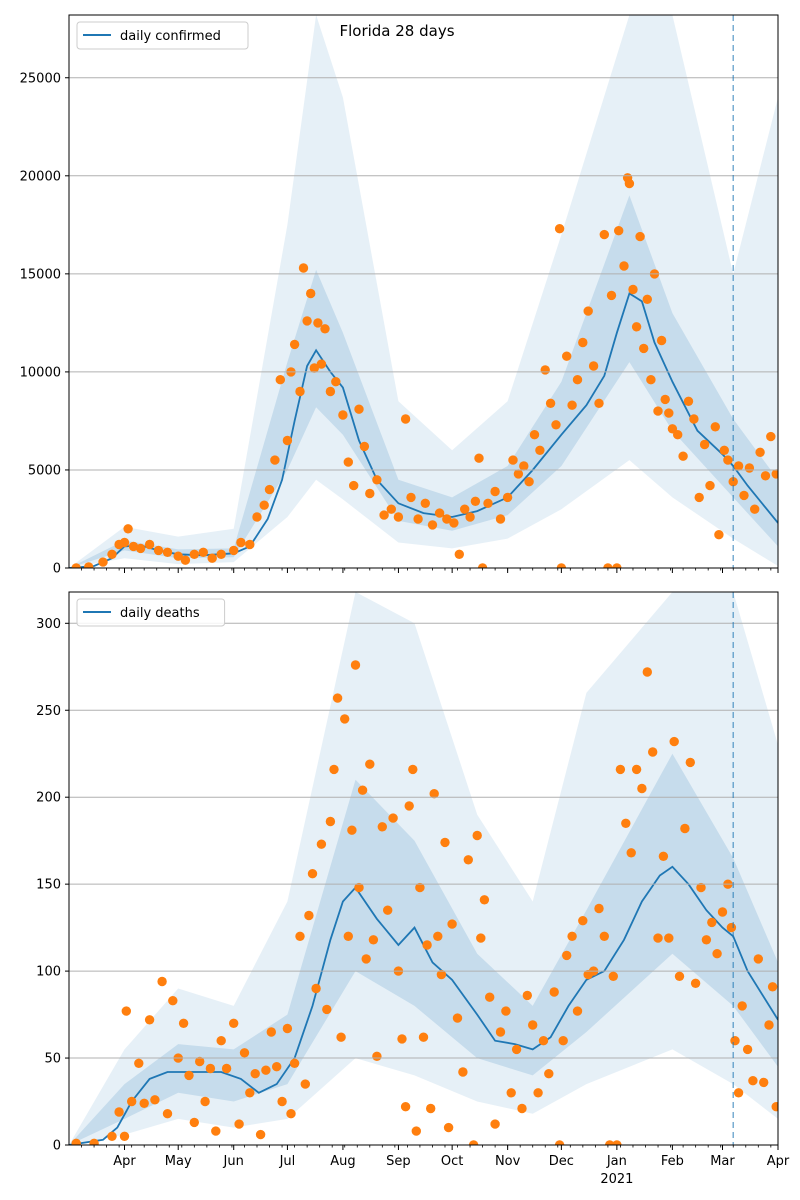  What do you see at coordinates (48, 624) in the screenshot?
I see `y-tick-label: 300` at bounding box center [48, 624].